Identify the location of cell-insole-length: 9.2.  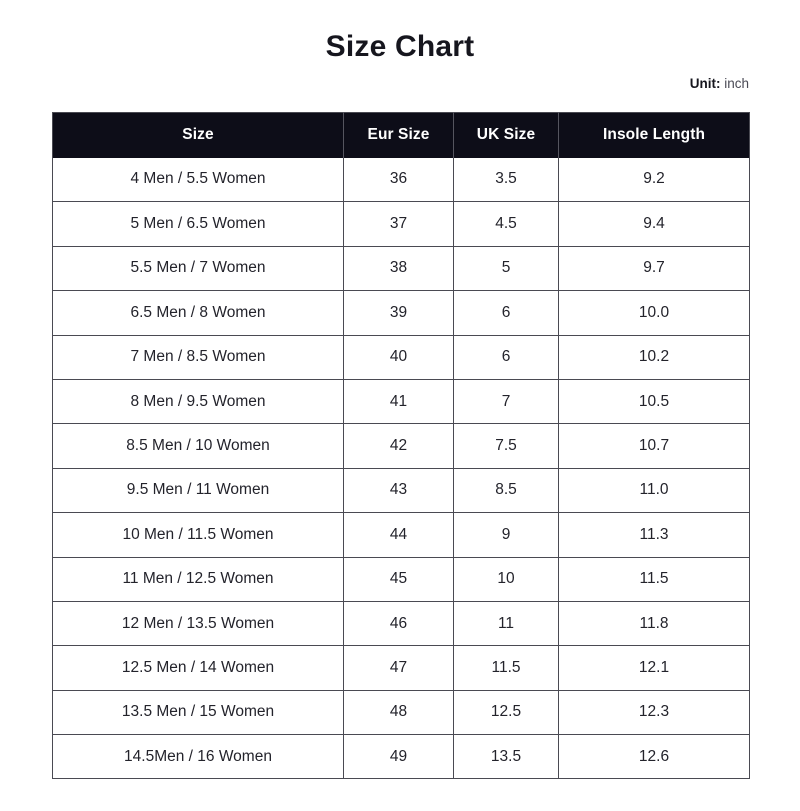
(654, 179).